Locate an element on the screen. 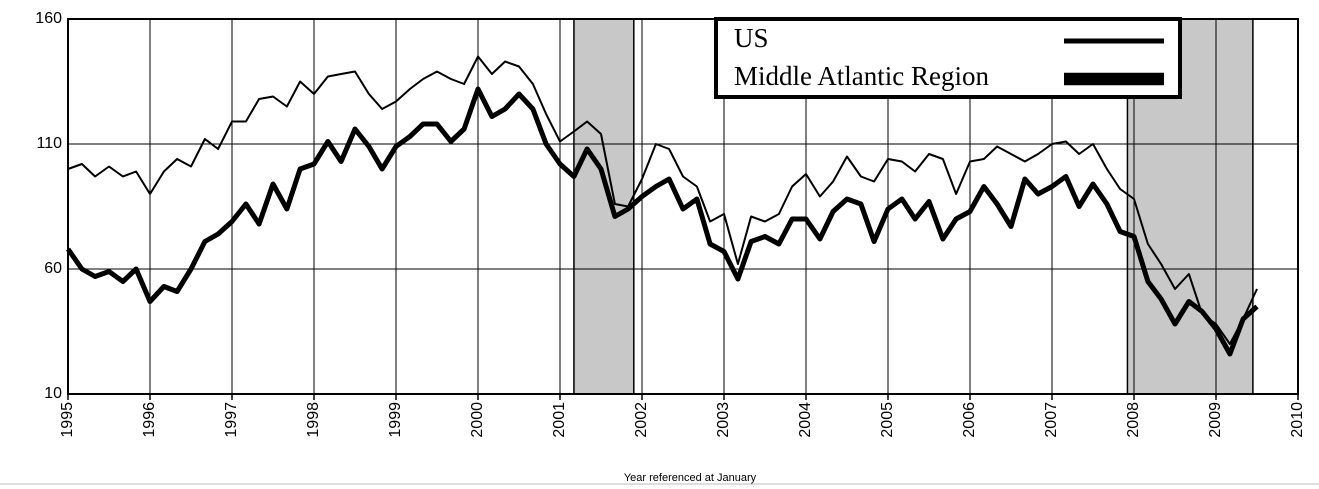 The width and height of the screenshot is (1319, 489). x-tick-label: 1999 is located at coordinates (395, 420).